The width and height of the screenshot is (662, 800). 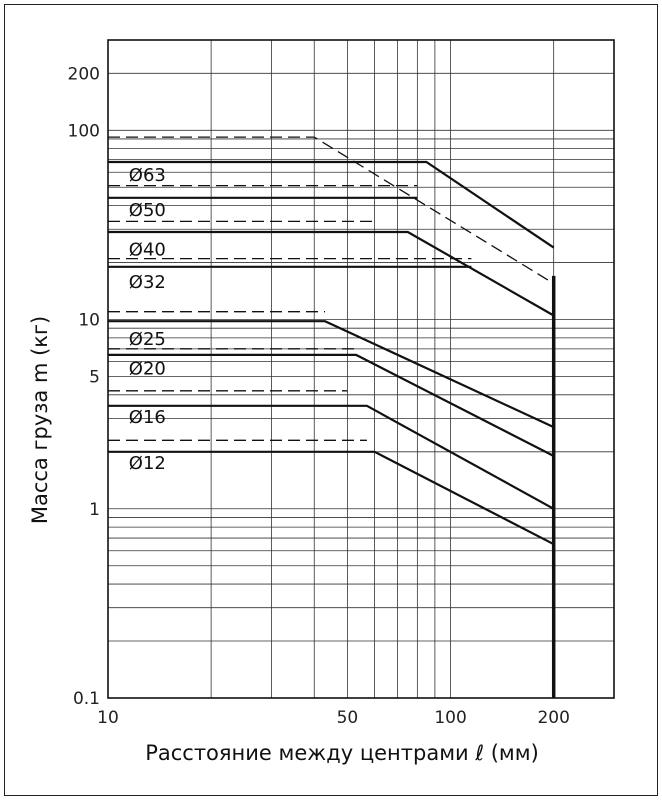 I want to click on y-tick-label: 5, so click(x=94, y=377).